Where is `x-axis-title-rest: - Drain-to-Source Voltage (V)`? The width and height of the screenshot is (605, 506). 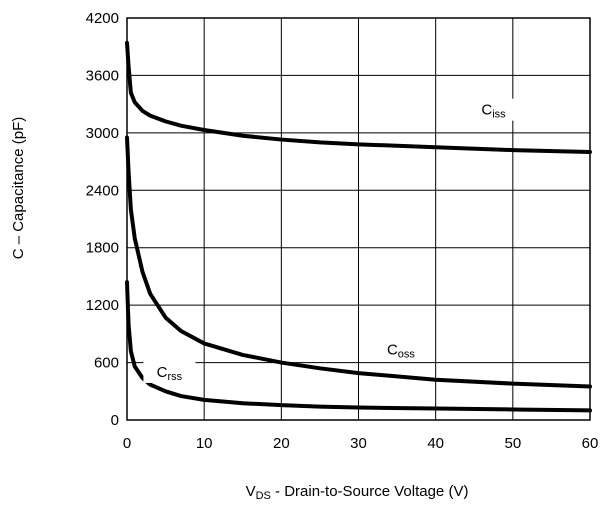 x-axis-title-rest: - Drain-to-Source Voltage (V) is located at coordinates (370, 491).